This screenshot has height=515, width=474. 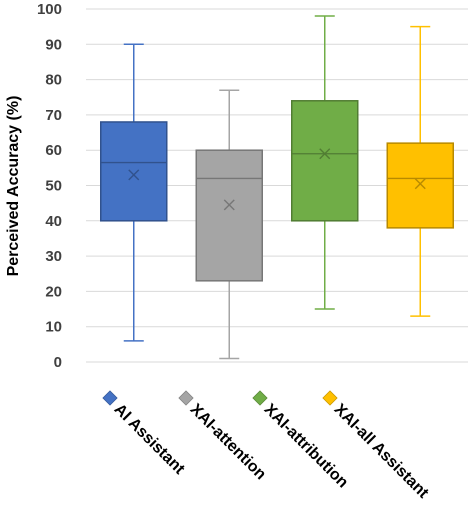 I want to click on y-axis-label: Perceived Accuracy (%), so click(x=13, y=186).